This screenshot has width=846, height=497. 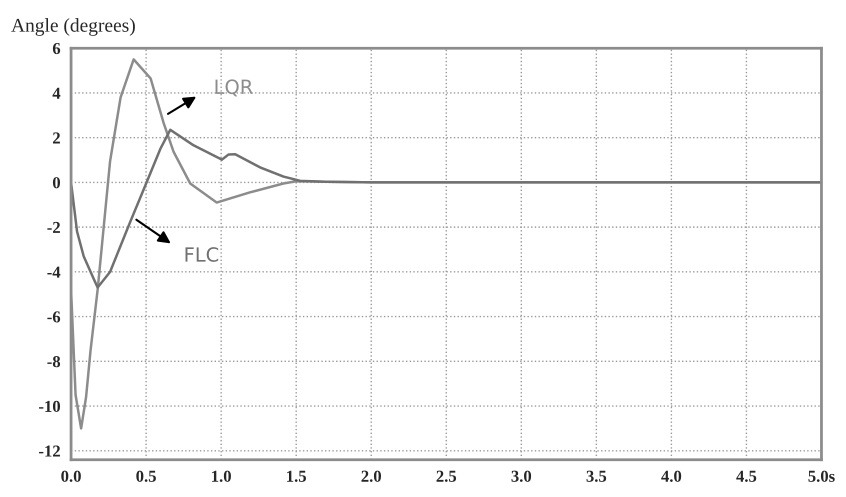 I want to click on y-tick-label: -4, so click(x=53, y=272).